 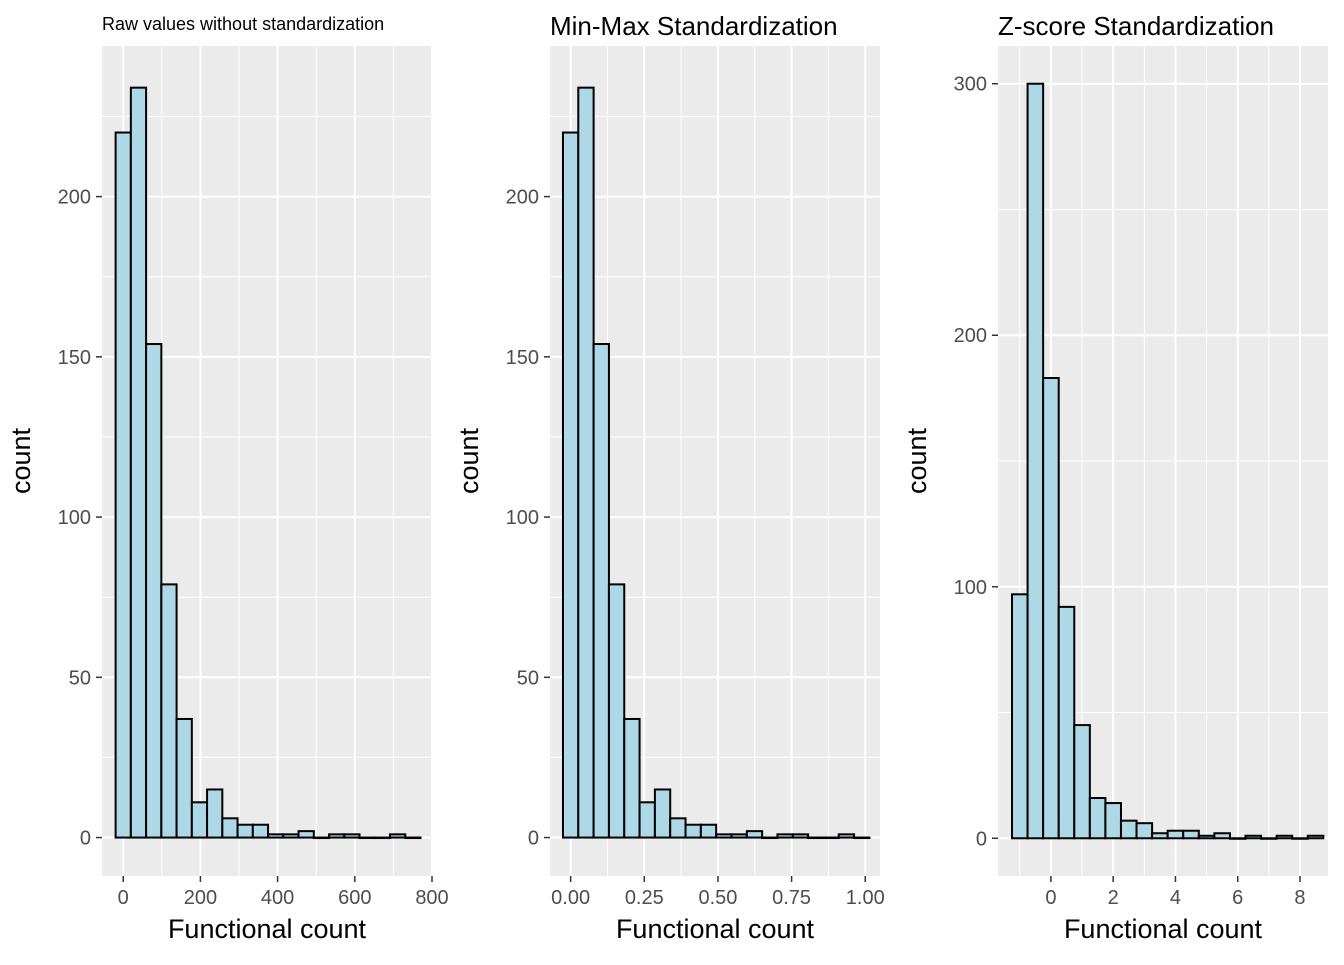 I want to click on panel-title: Raw values without standardization, so click(x=243, y=24).